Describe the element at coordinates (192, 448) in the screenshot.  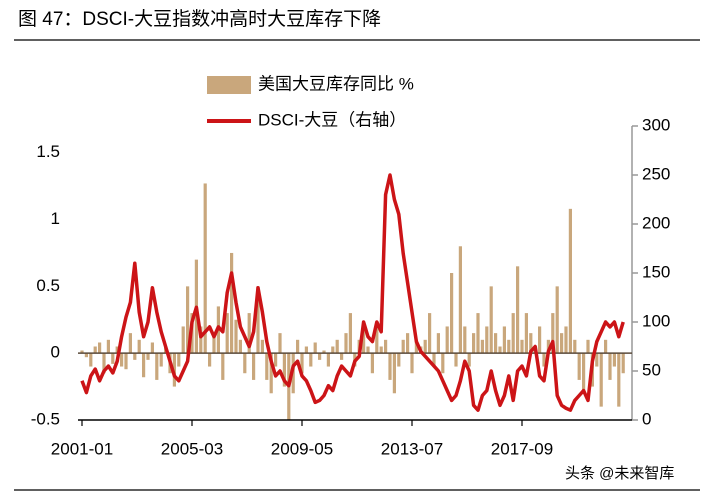
I see `x-tick-label: 2005-03` at that location.